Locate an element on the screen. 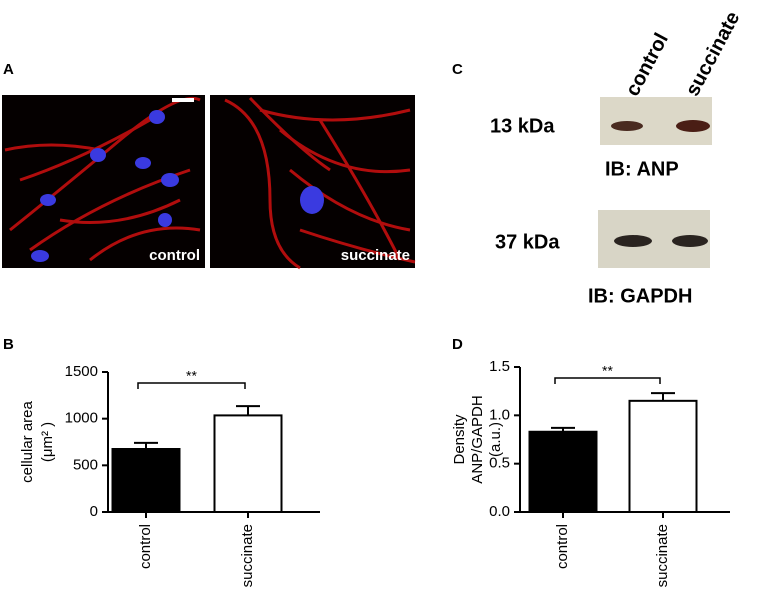  y-axis-label: cellular area is located at coordinates (27, 441).